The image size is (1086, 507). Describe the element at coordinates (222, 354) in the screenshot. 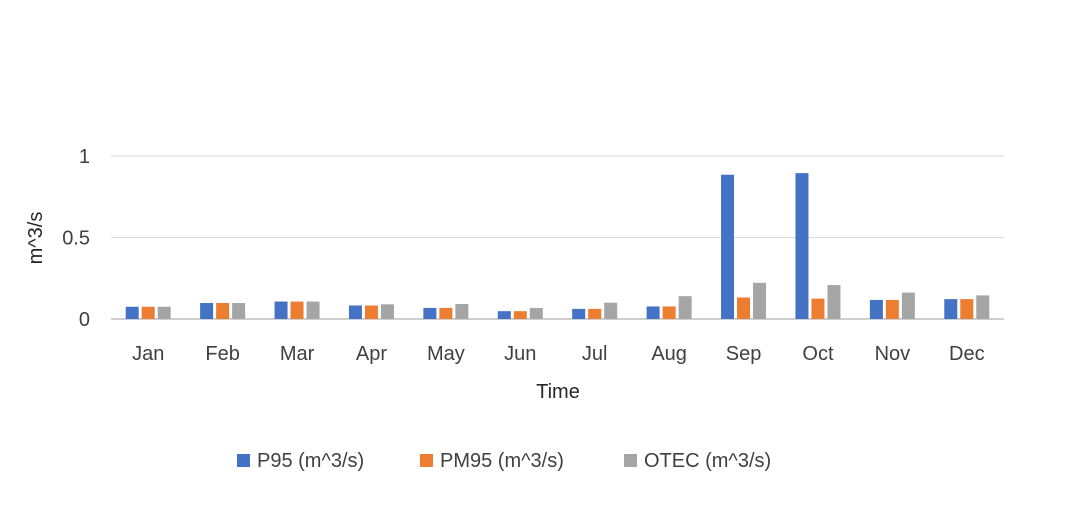

I see `x-tick-label-feb: Feb` at that location.